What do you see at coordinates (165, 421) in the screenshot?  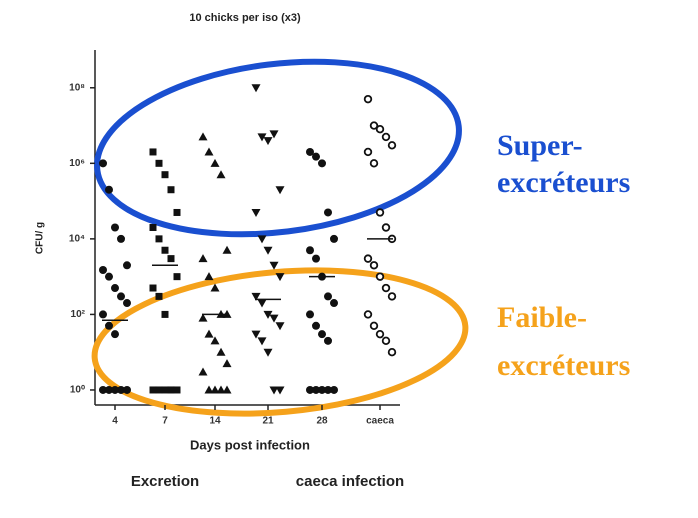 I see `x-tick-label: 7` at bounding box center [165, 421].